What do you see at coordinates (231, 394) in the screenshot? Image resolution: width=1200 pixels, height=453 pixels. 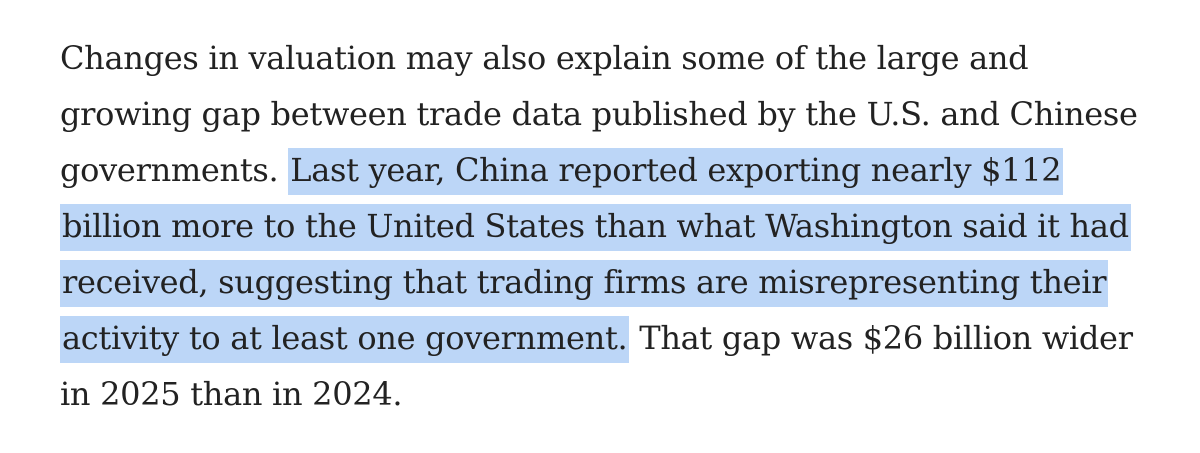 I see `text-segment: in 2025 than in 2024.` at bounding box center [231, 394].